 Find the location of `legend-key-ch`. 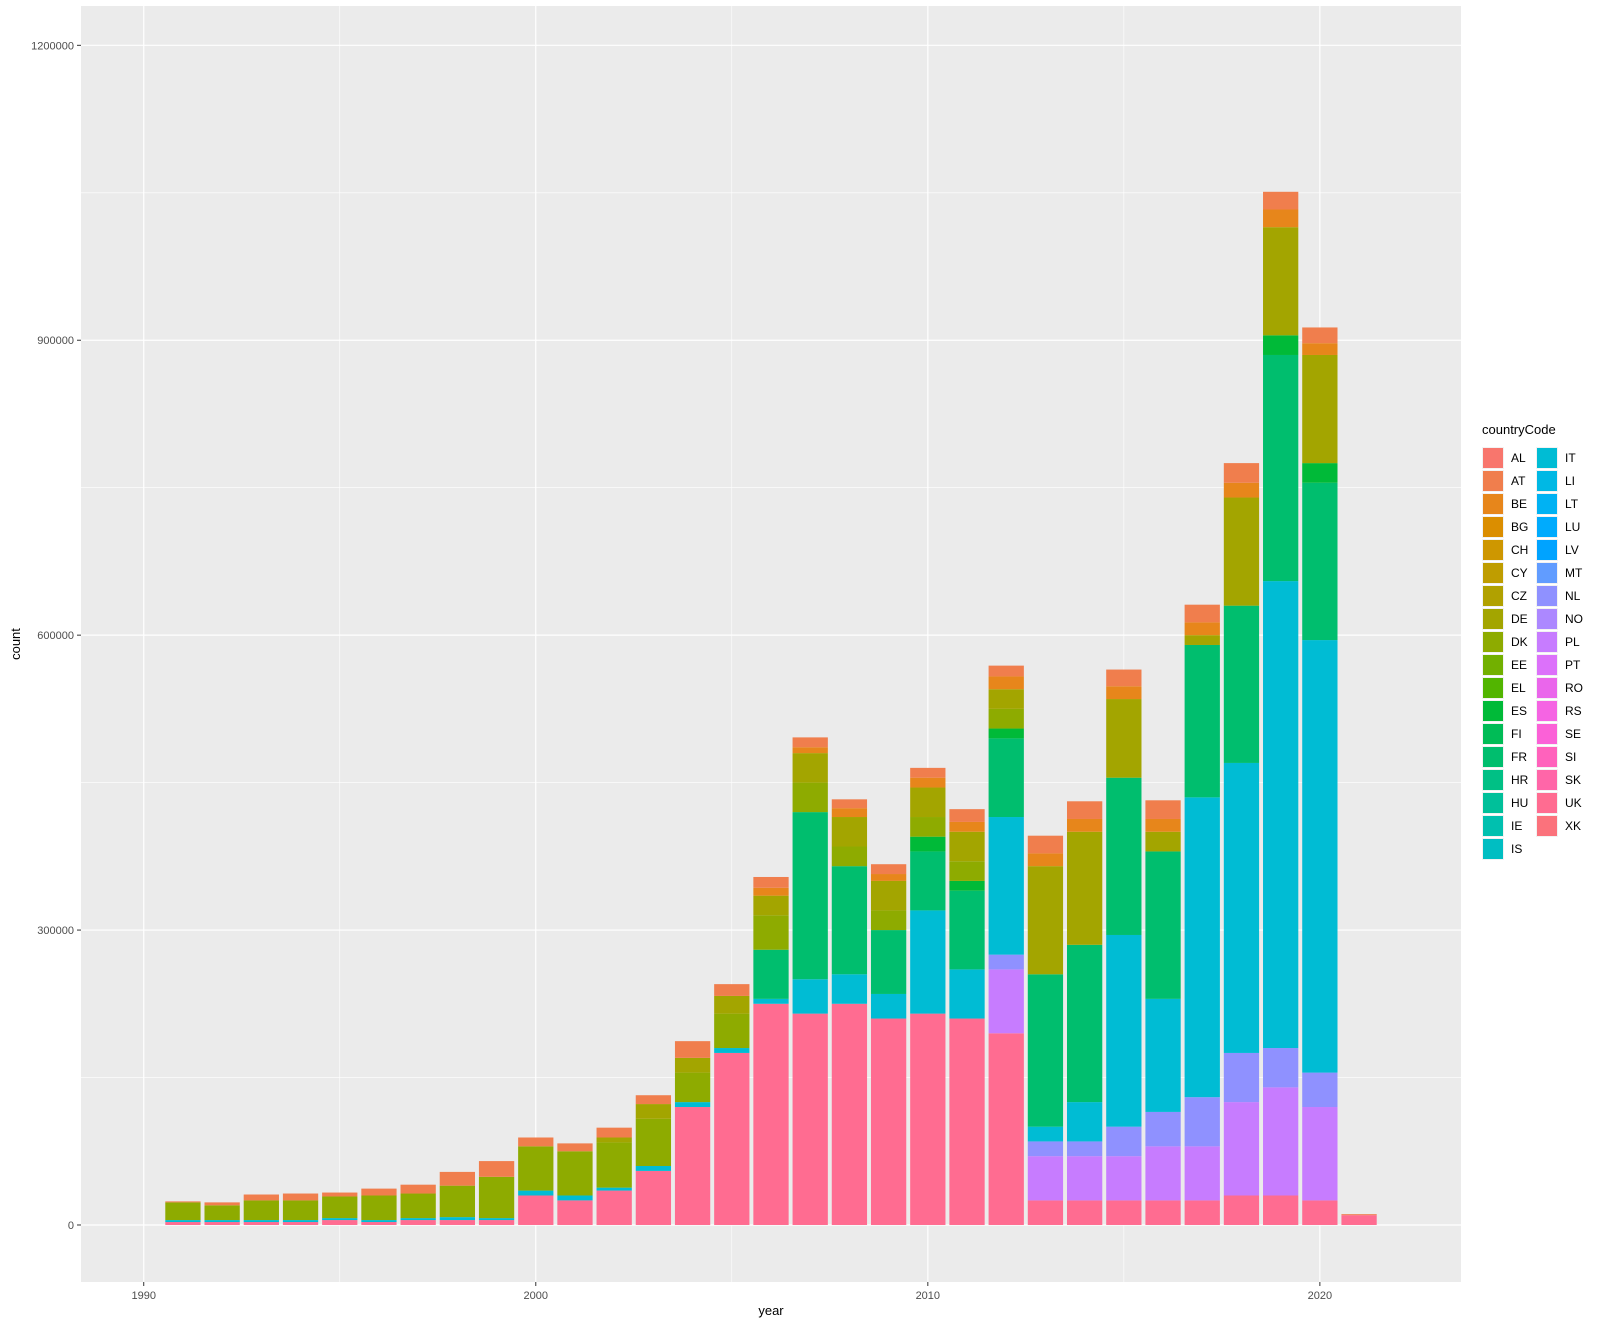

legend-key-ch is located at coordinates (1493, 550).